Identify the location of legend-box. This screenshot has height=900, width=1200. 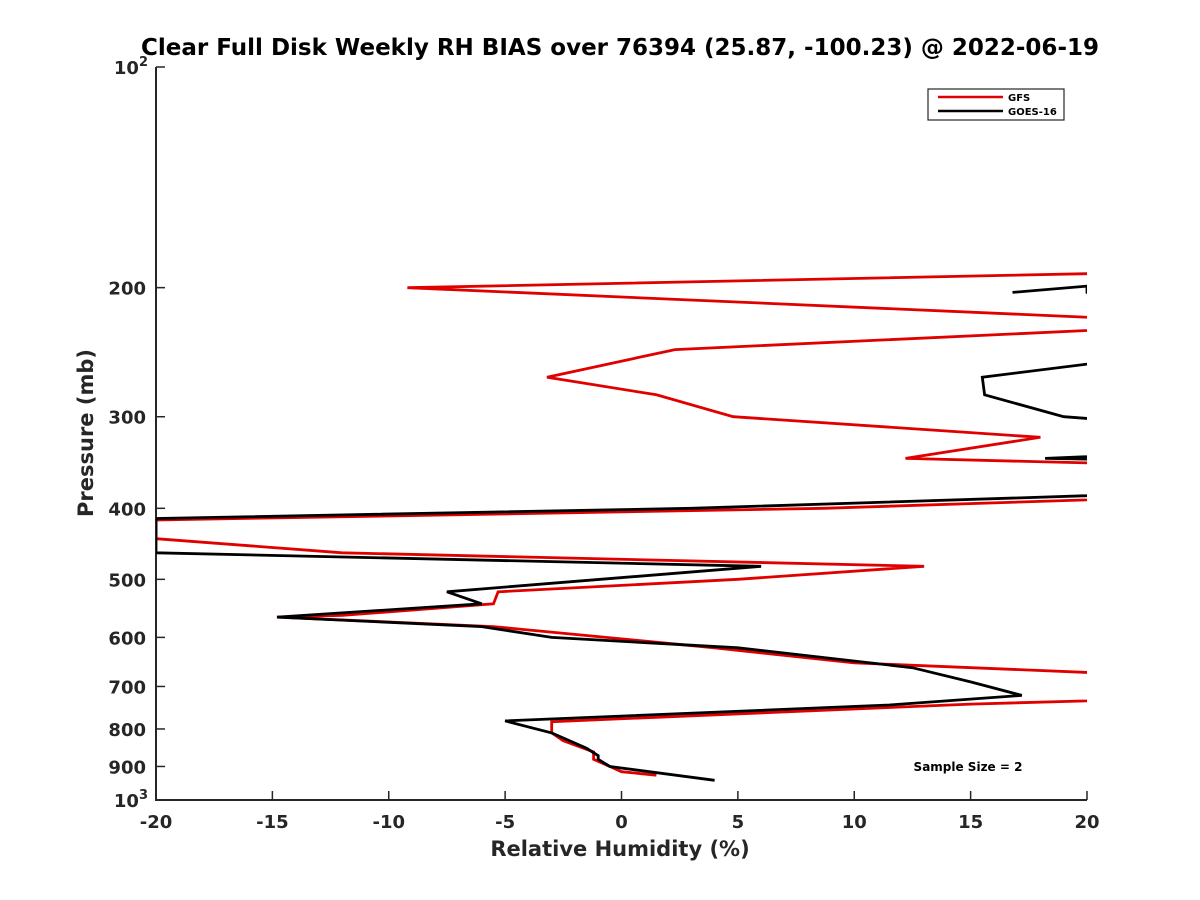
(996, 104).